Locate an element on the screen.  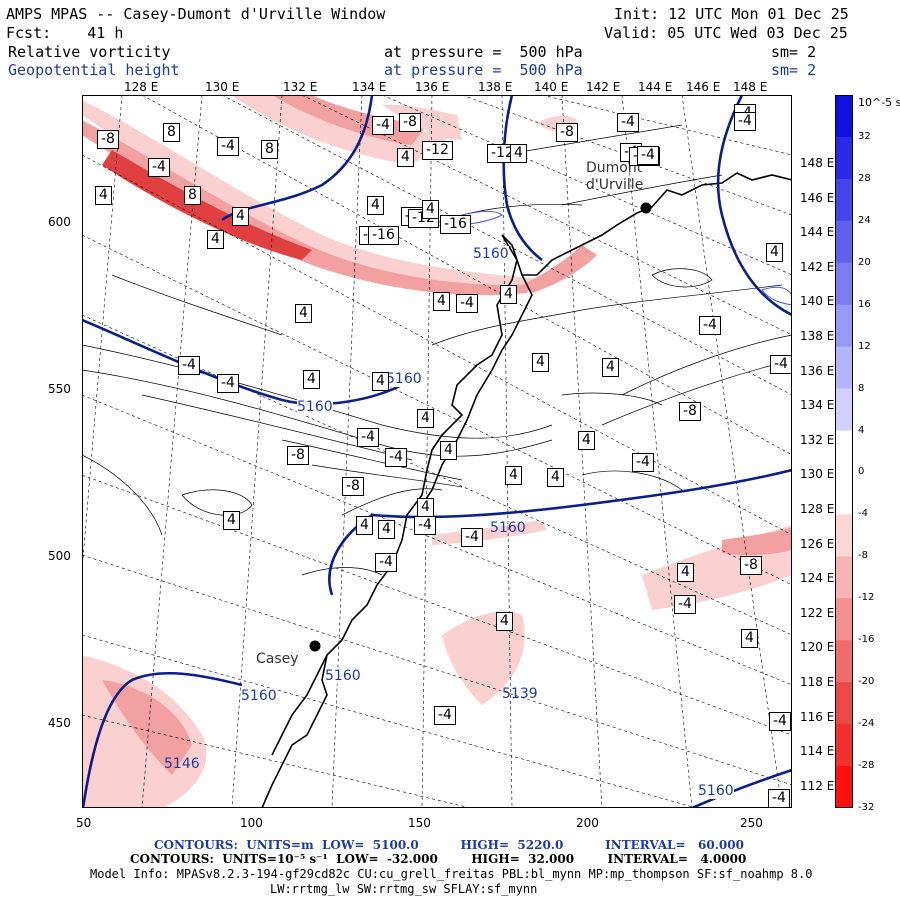
colorbar is located at coordinates (844, 451).